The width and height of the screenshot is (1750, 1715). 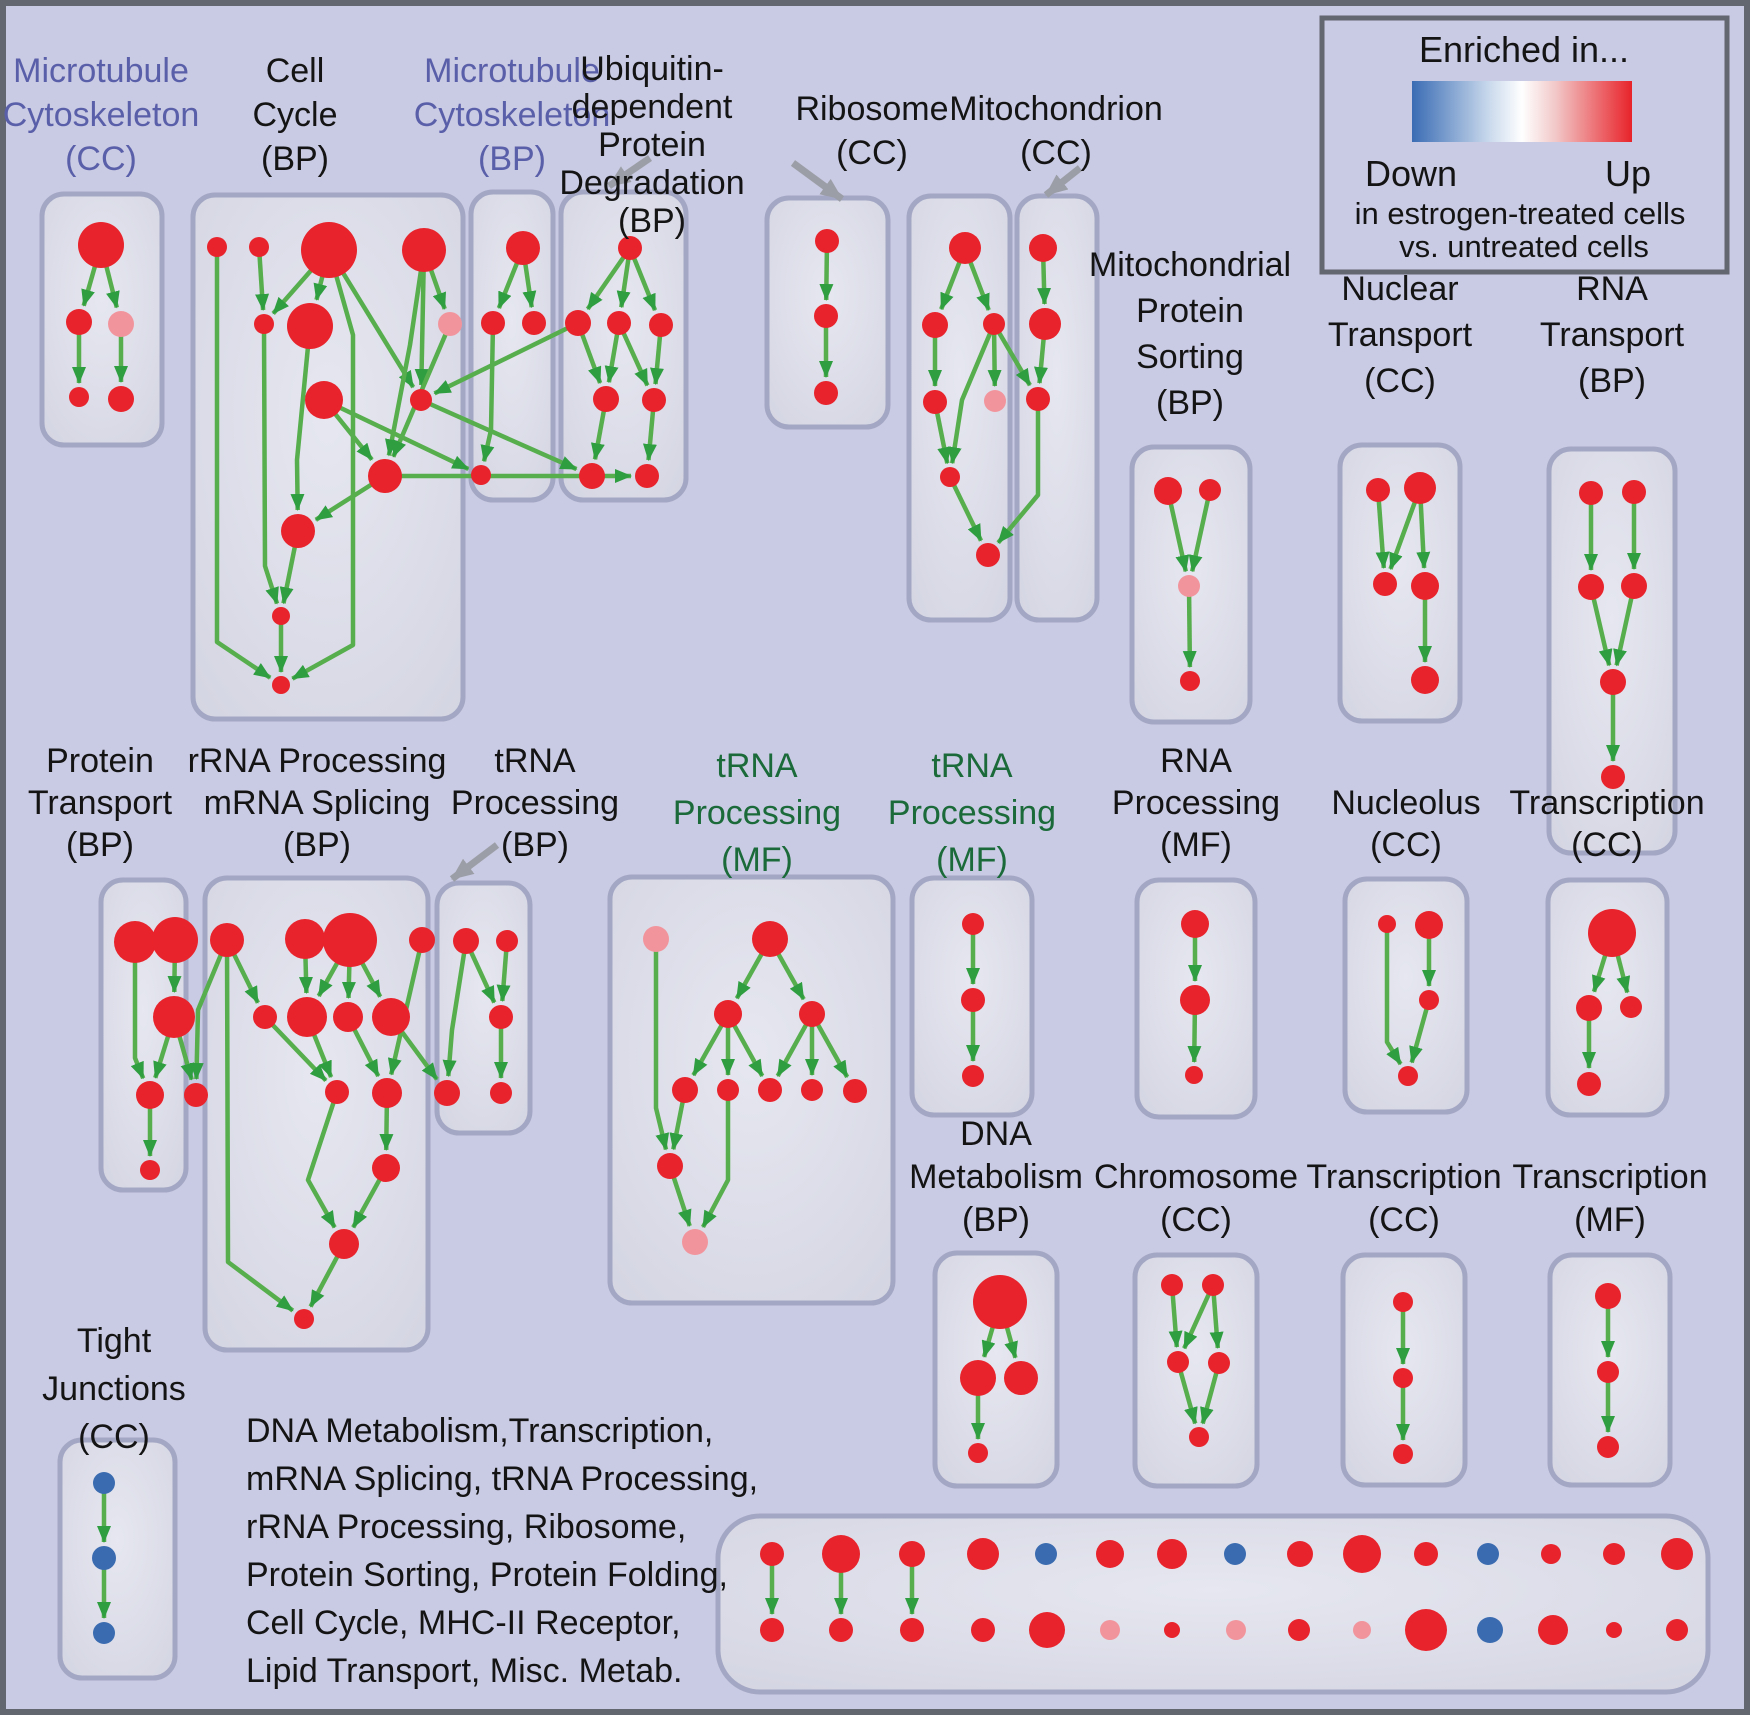 I want to click on edge-s3-s4, so click(x=1189, y=626).